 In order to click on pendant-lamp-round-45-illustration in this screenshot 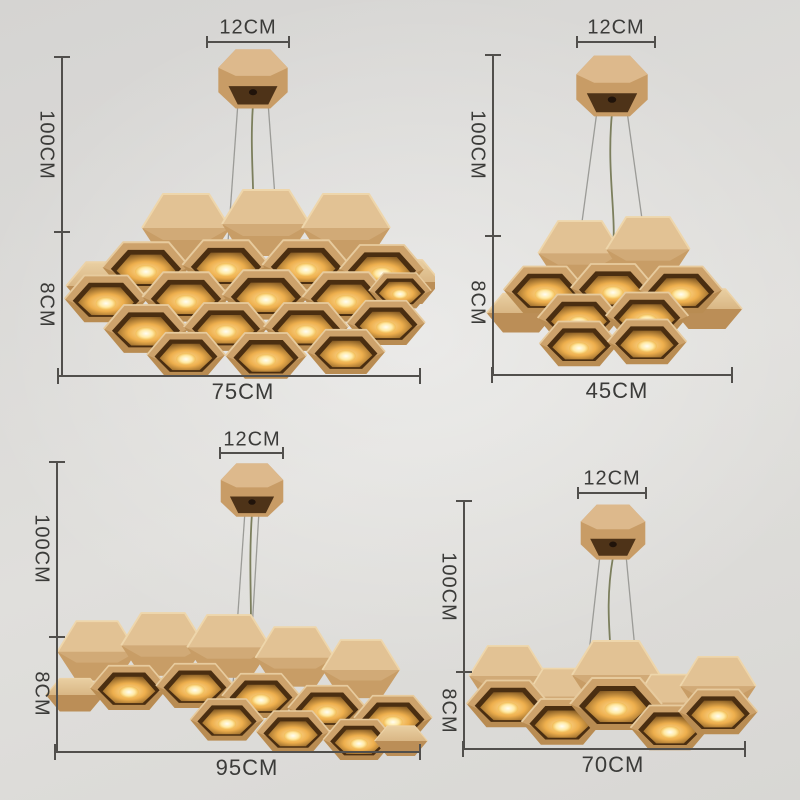, I will do `click(614, 211)`.